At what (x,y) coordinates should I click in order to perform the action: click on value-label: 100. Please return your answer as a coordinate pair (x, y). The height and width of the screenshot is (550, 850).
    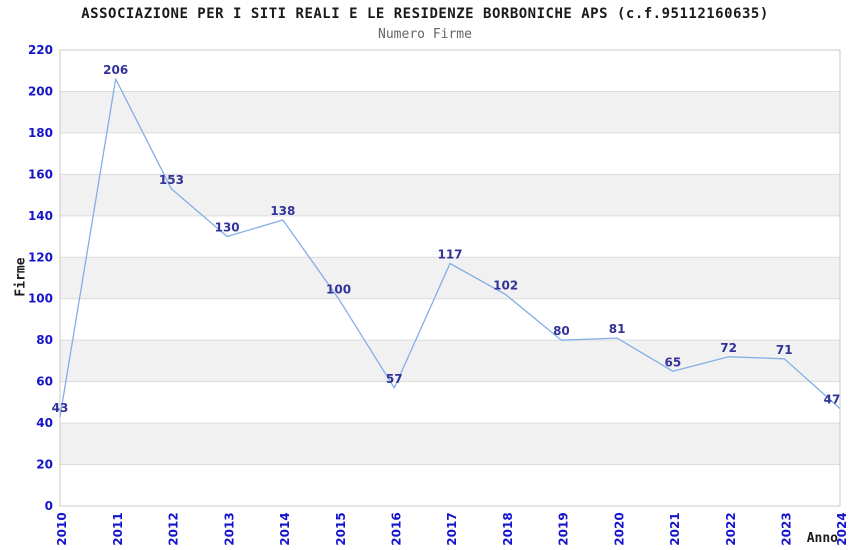
    Looking at the image, I should click on (338, 290).